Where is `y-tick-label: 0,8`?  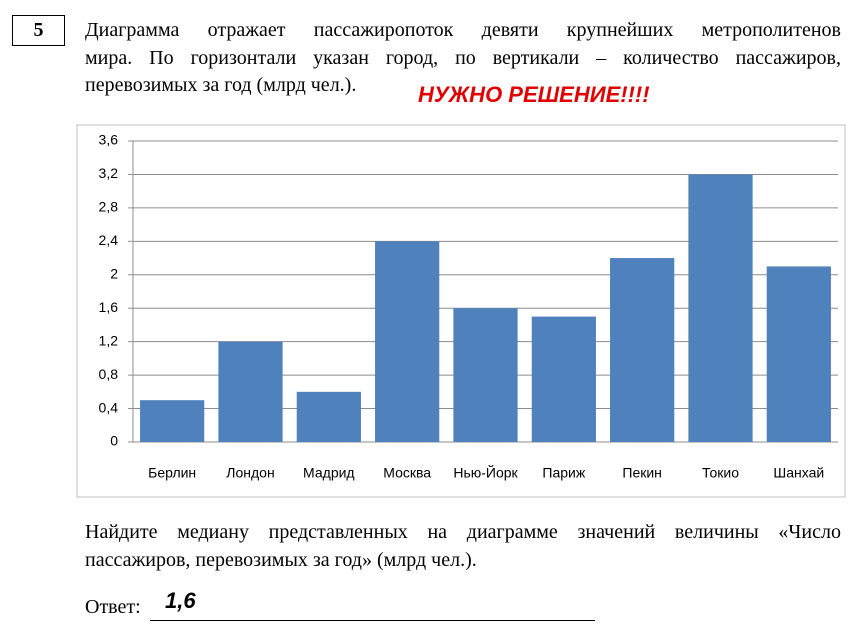 y-tick-label: 0,8 is located at coordinates (109, 374).